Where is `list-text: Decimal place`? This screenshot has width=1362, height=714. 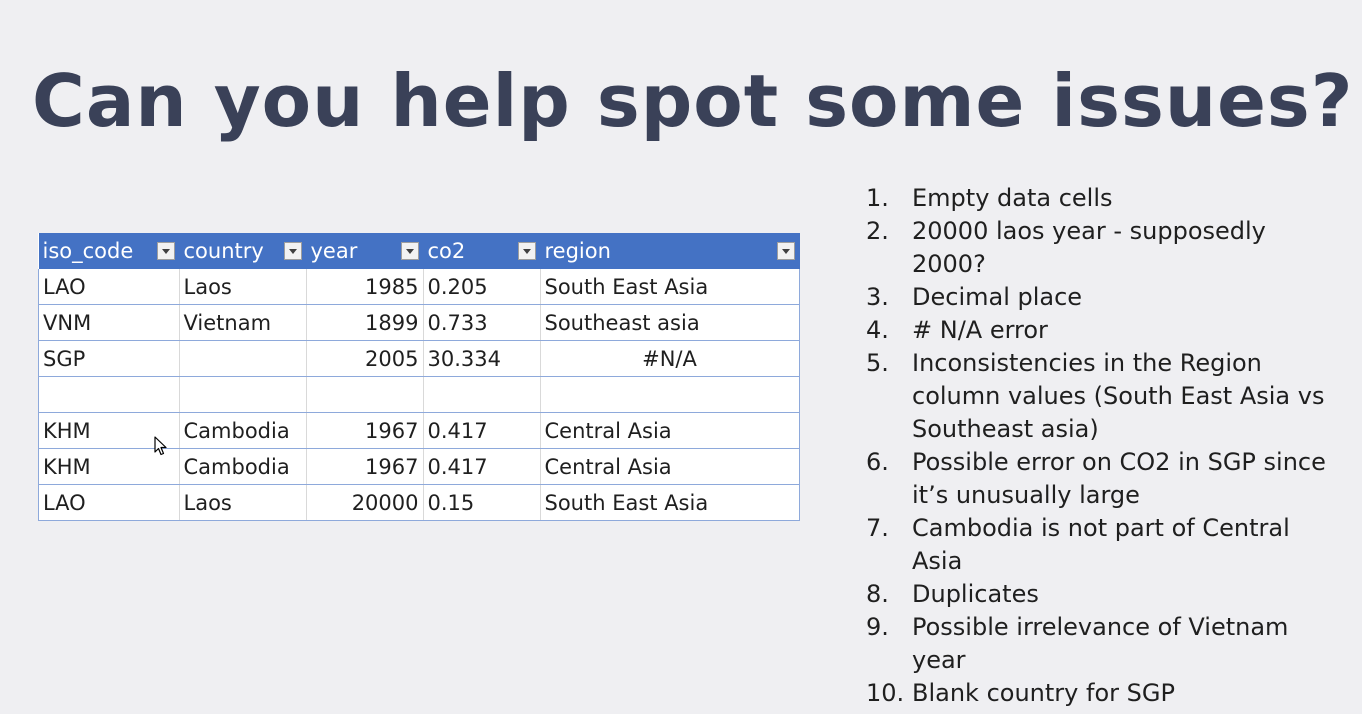
list-text: Decimal place is located at coordinates (997, 297).